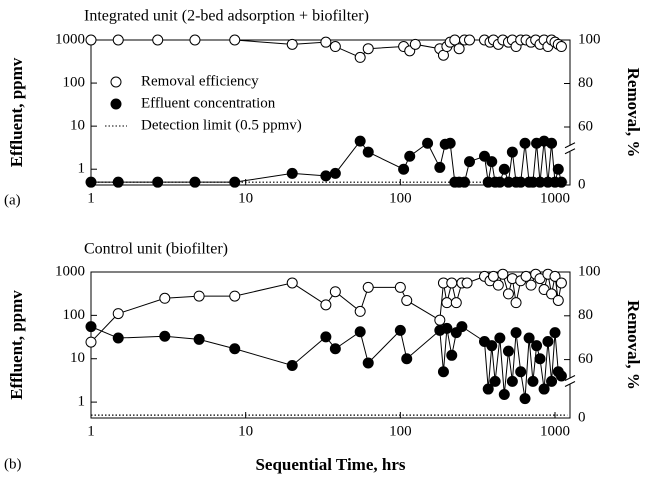  I want to click on legend-label: Effluent concentration, so click(208, 103).